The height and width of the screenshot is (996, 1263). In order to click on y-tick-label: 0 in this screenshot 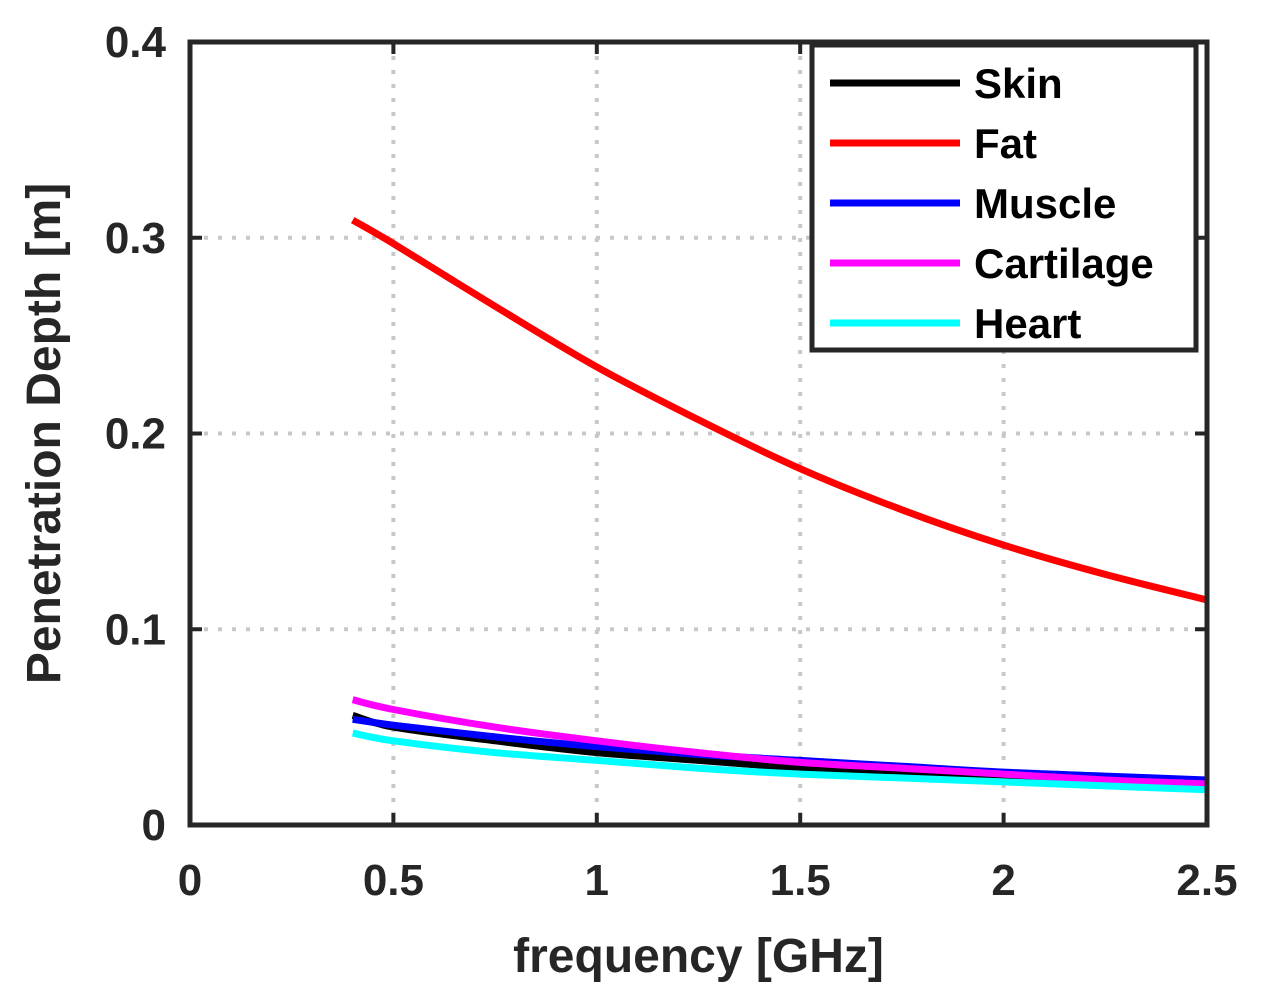, I will do `click(154, 825)`.